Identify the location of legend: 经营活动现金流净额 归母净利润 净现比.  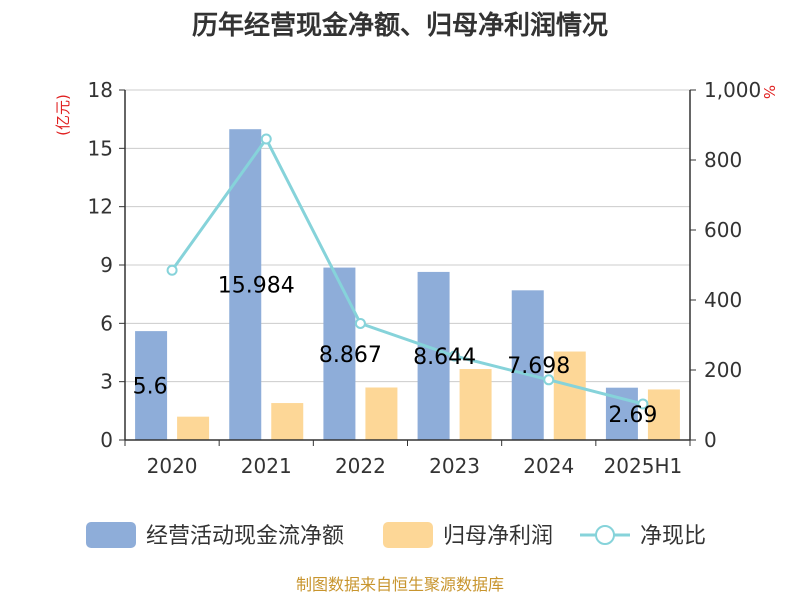
(396, 535).